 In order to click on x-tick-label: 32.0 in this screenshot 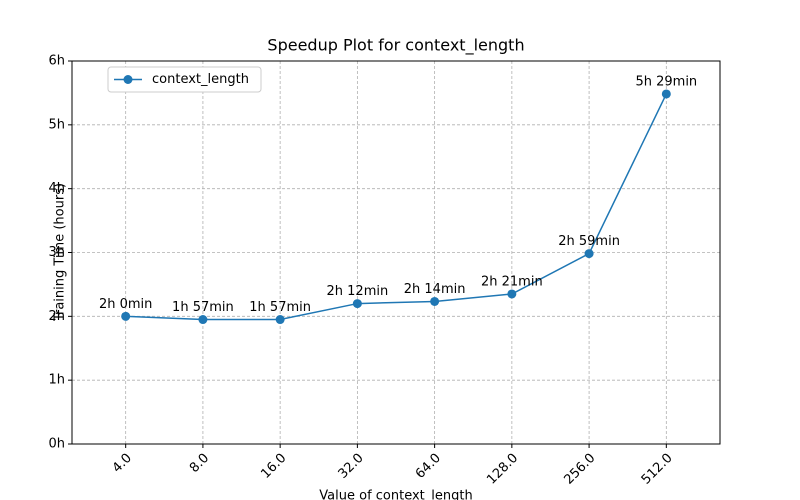, I will do `click(351, 466)`.